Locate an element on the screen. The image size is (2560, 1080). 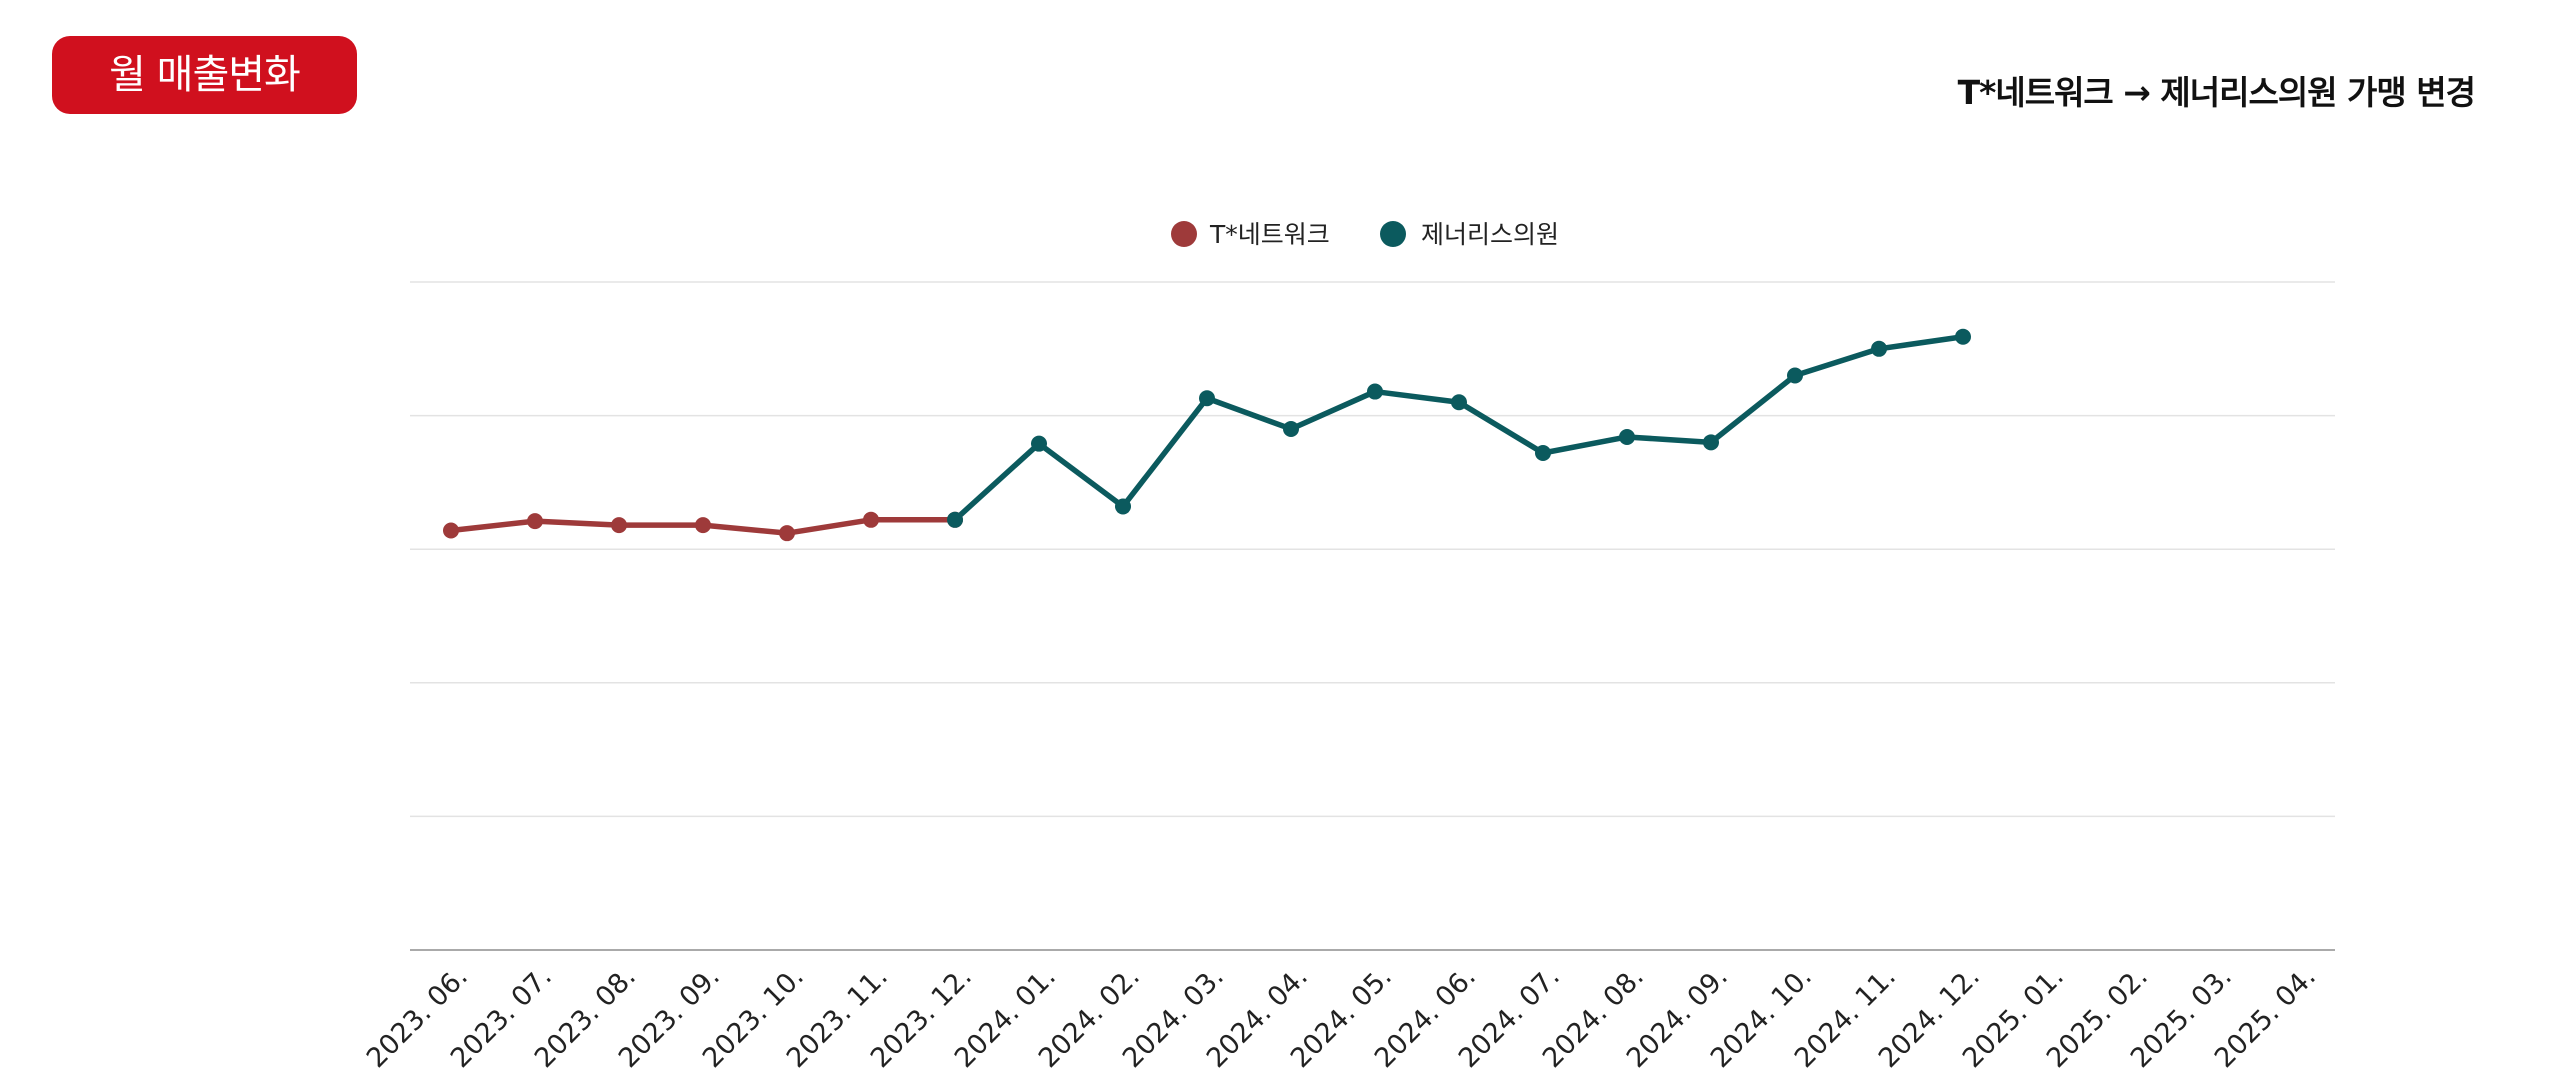
series-lines is located at coordinates (1207, 435).